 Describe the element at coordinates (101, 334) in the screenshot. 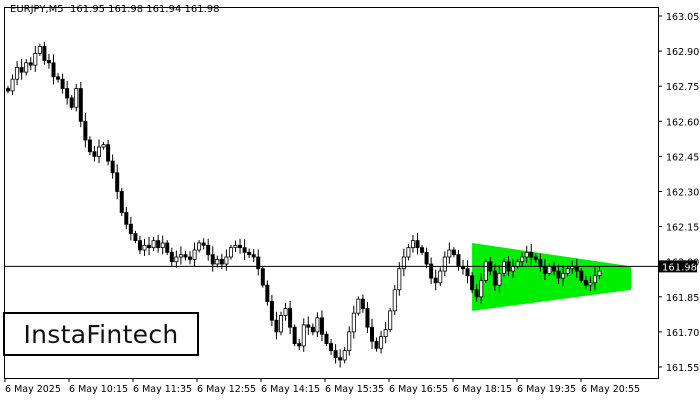

I see `logo-text: InstaFintech` at that location.